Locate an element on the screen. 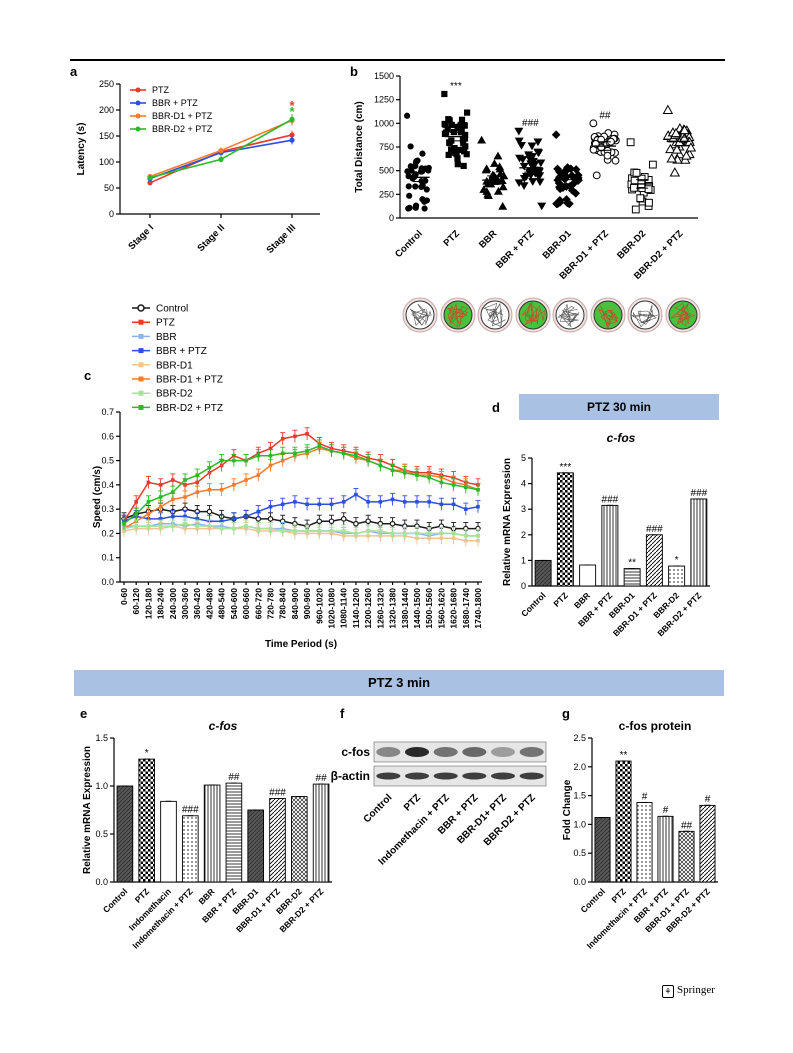 Image resolution: width=793 pixels, height=1053 pixels. panel-f-row-label: β-actin is located at coordinates (350, 776).